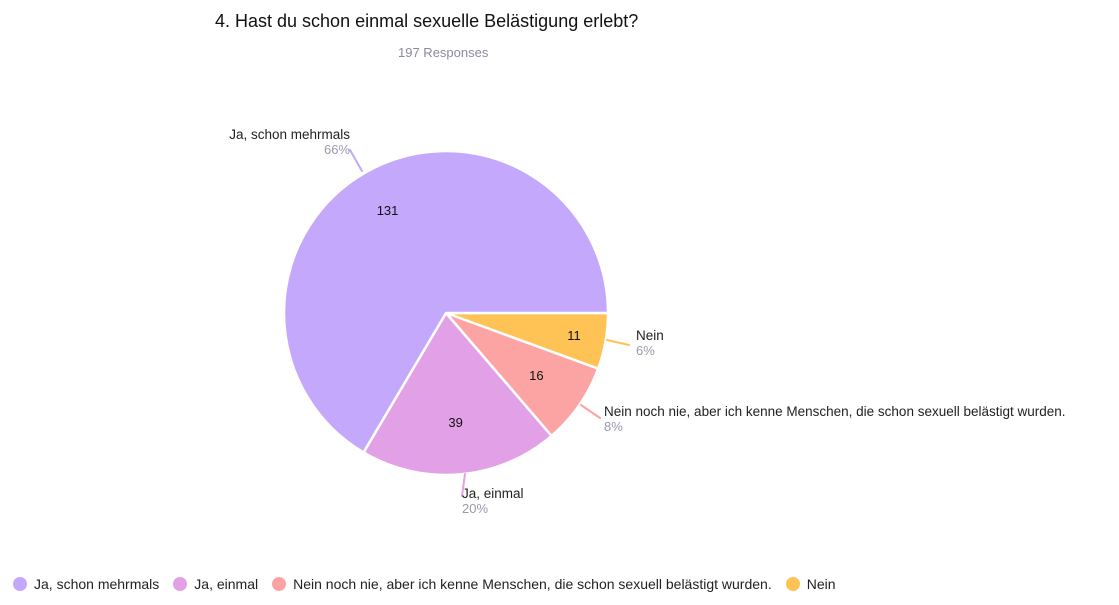 This screenshot has width=1119, height=605. Describe the element at coordinates (443, 52) in the screenshot. I see `response-count: 197 Responses` at that location.